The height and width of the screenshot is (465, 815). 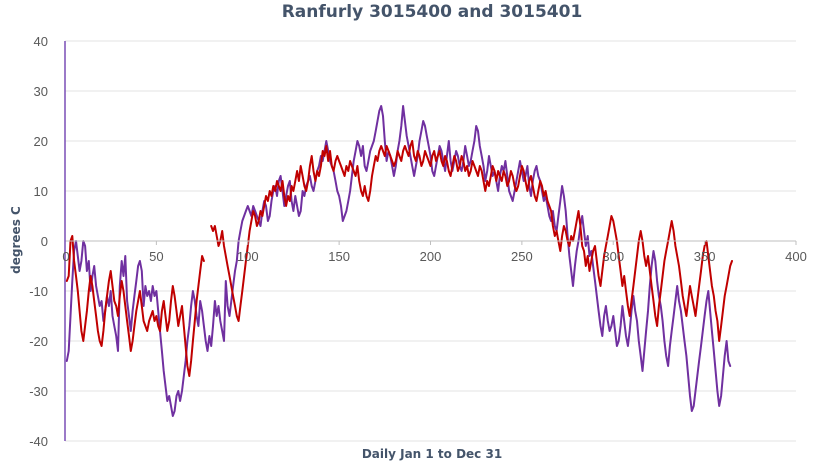 I want to click on y-tick-label: 10, so click(x=41, y=191).